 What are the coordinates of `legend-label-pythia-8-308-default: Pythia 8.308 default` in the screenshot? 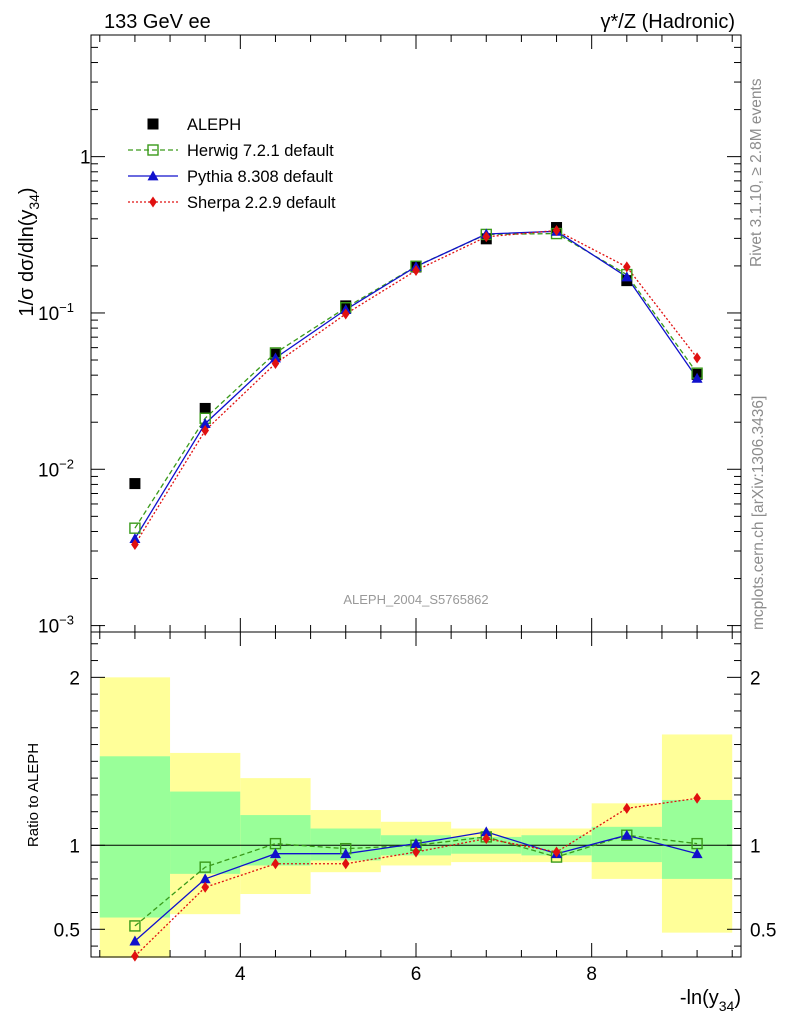 It's located at (260, 177).